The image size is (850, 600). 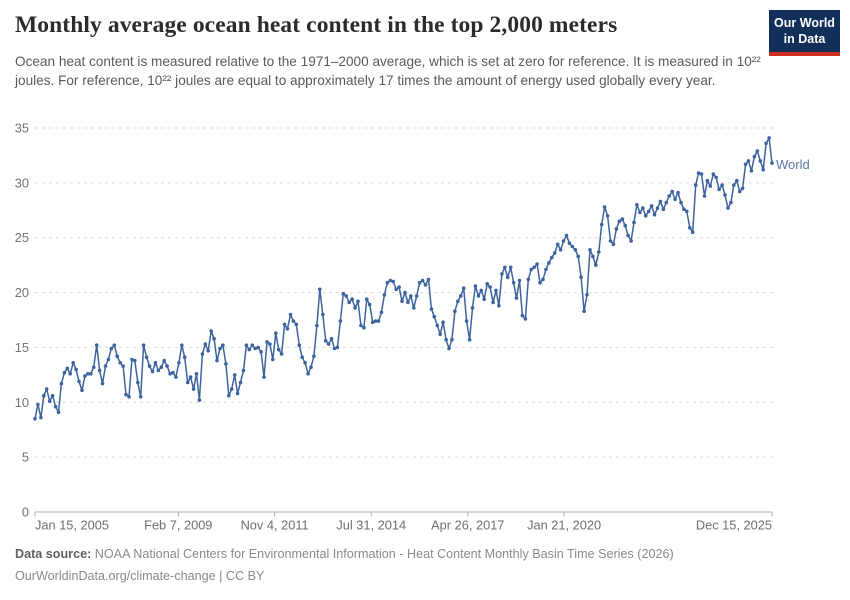 I want to click on x-tick-label: Jan 15, 2005, so click(x=72, y=525).